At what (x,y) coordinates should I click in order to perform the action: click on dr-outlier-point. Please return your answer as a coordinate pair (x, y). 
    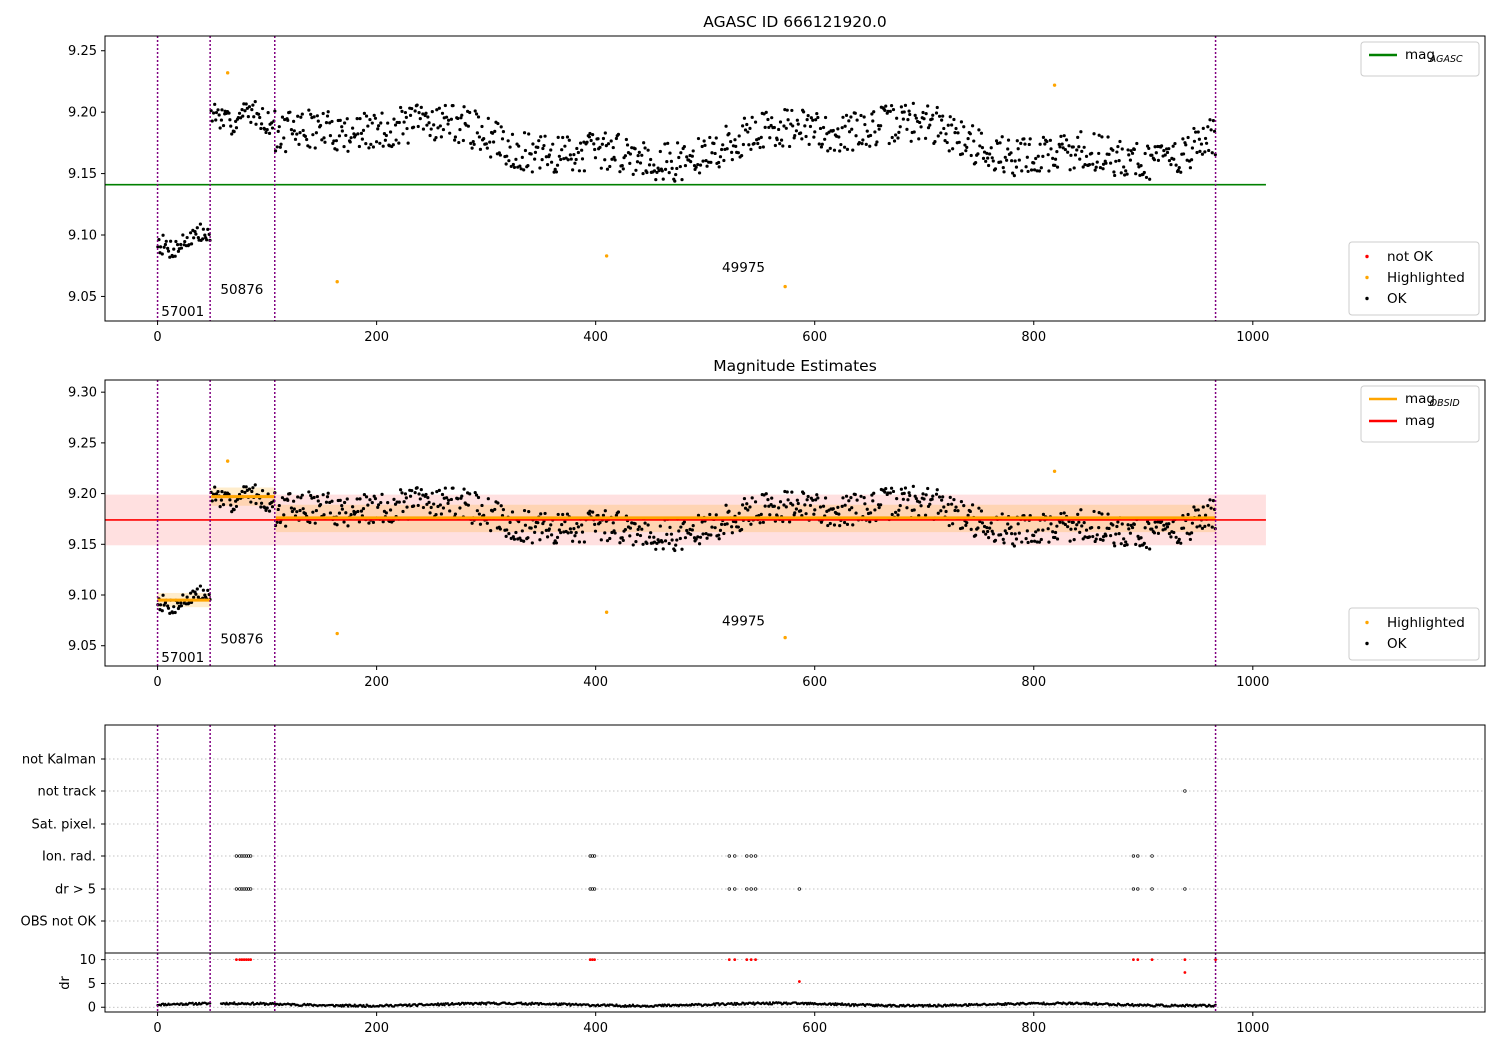
    Looking at the image, I should click on (735, 960).